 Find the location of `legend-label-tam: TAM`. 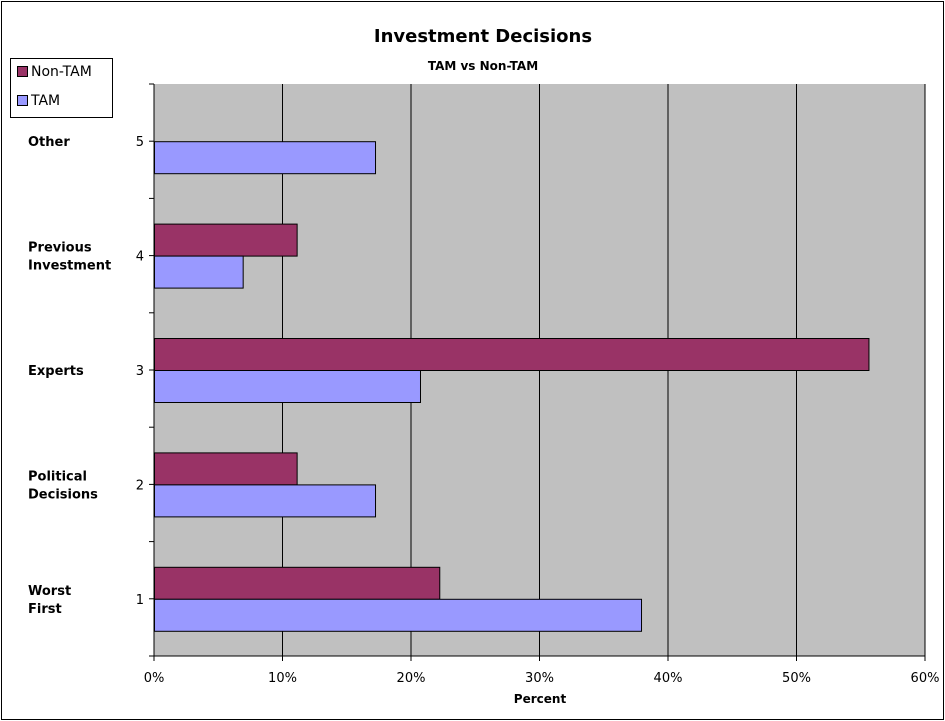

legend-label-tam: TAM is located at coordinates (46, 101).